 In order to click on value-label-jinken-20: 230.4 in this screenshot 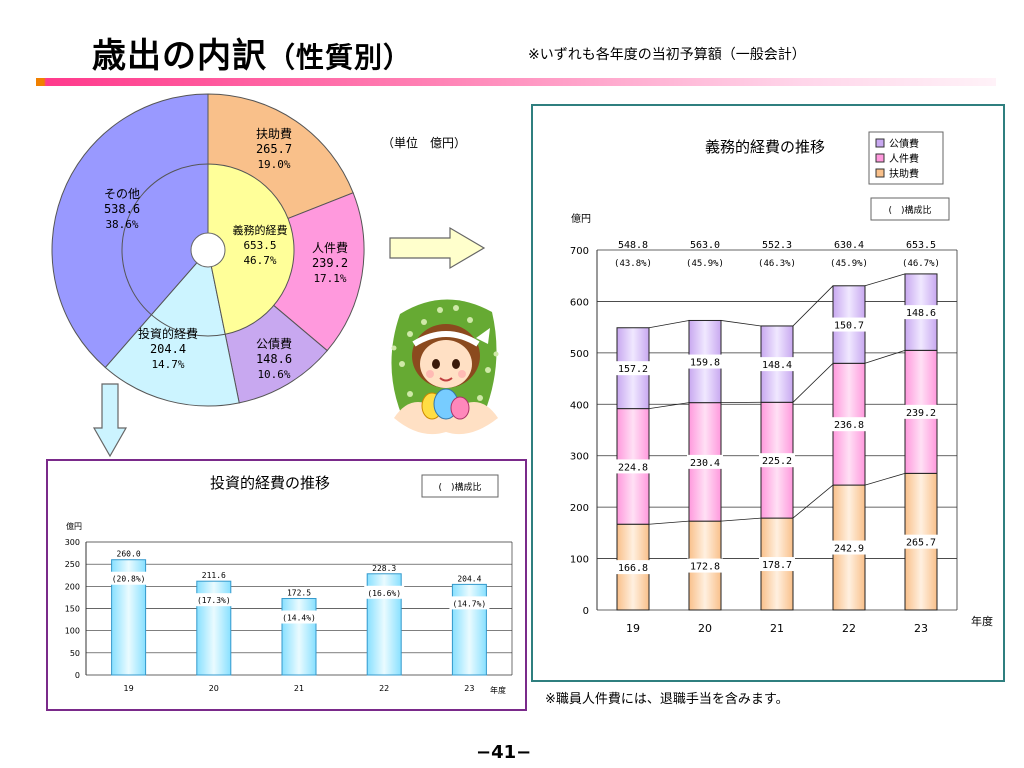, I will do `click(705, 463)`.